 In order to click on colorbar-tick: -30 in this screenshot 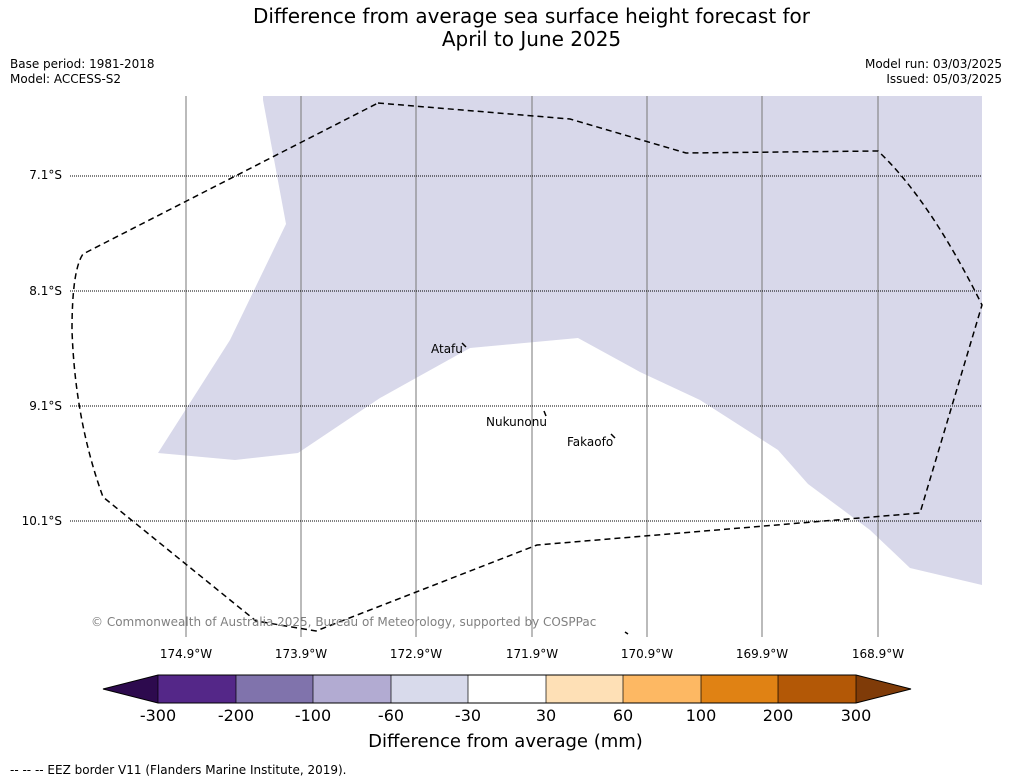, I will do `click(468, 715)`.